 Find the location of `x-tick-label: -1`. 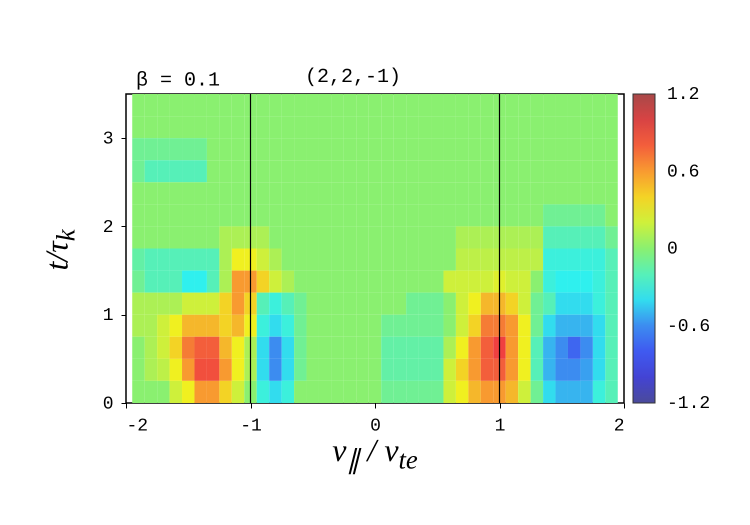

x-tick-label: -1 is located at coordinates (251, 426).